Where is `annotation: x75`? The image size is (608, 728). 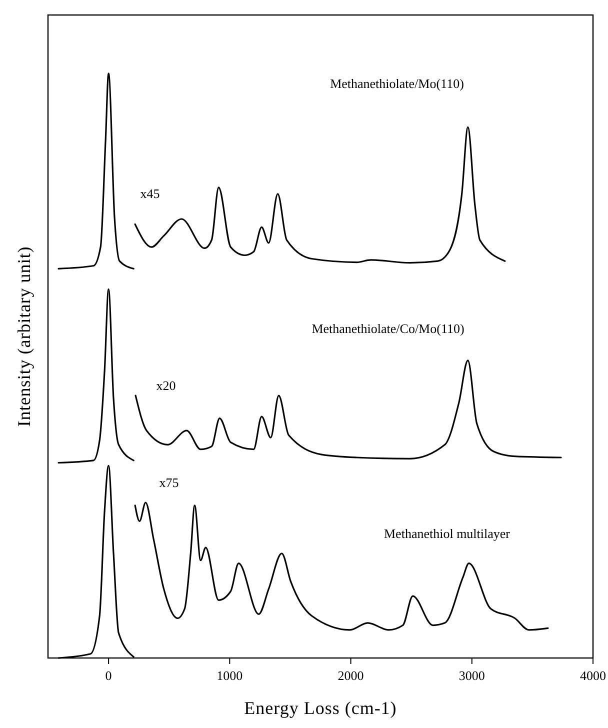 annotation: x75 is located at coordinates (169, 482).